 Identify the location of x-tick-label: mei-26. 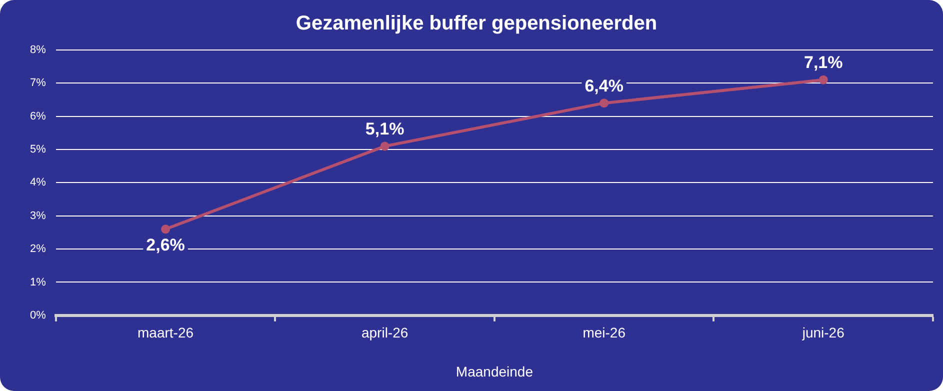
(604, 332).